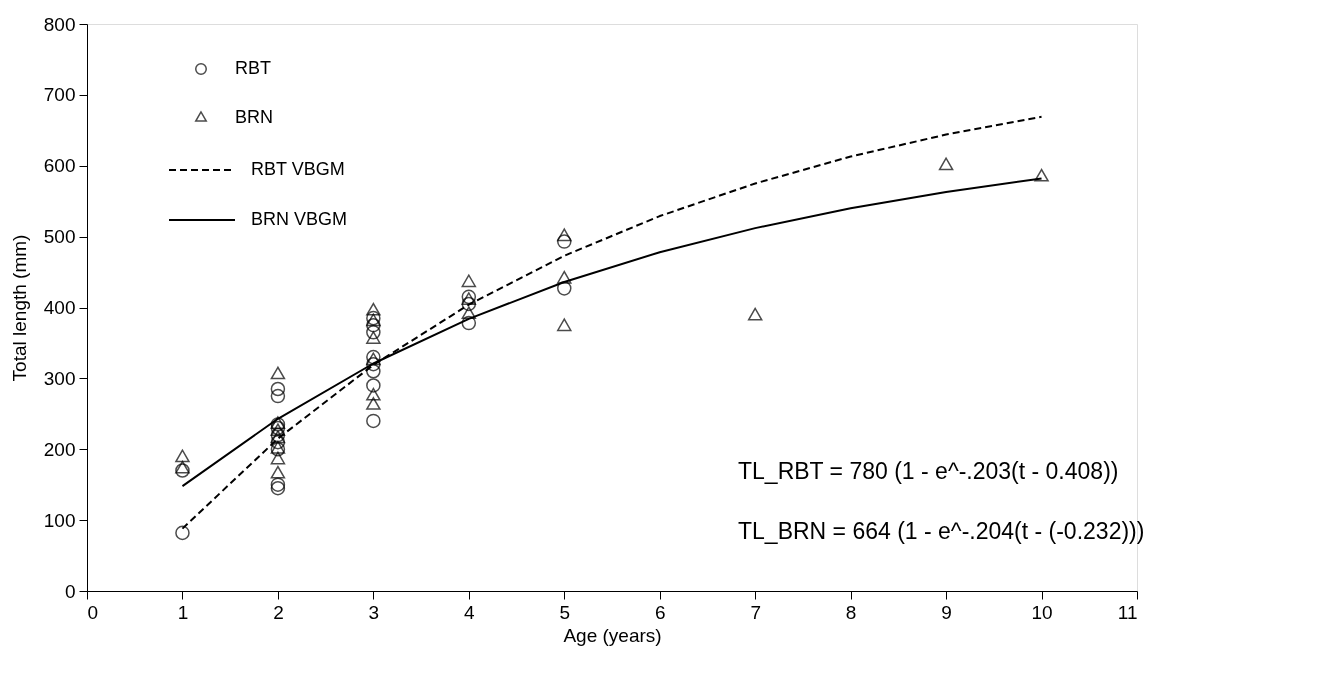 Image resolution: width=1331 pixels, height=693 pixels. Describe the element at coordinates (299, 219) in the screenshot. I see `legend-label: BRN VBGM` at that location.